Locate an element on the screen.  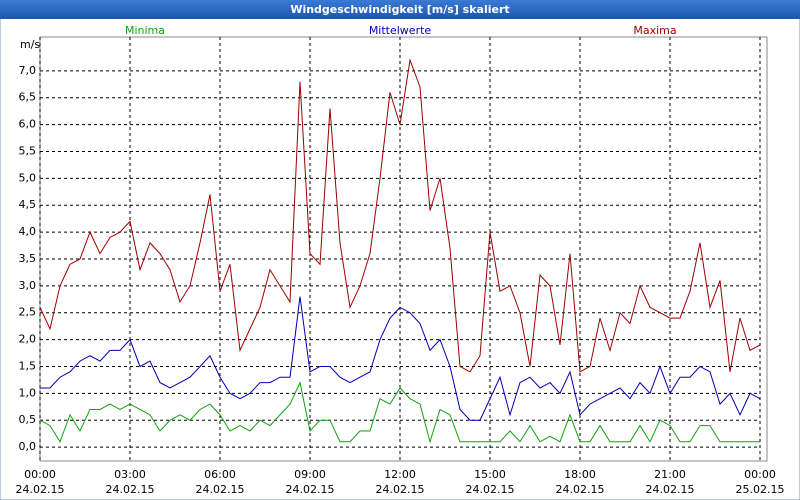
x-tick-label: 06:00 is located at coordinates (220, 474).